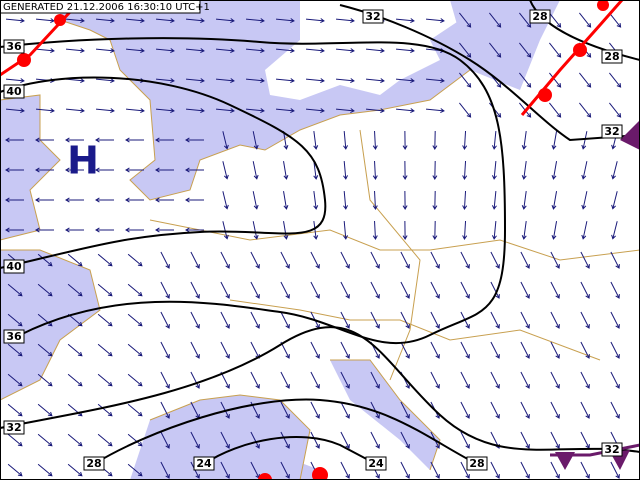 This screenshot has height=480, width=640. What do you see at coordinates (60, 20) in the screenshot?
I see `front-symbol` at bounding box center [60, 20].